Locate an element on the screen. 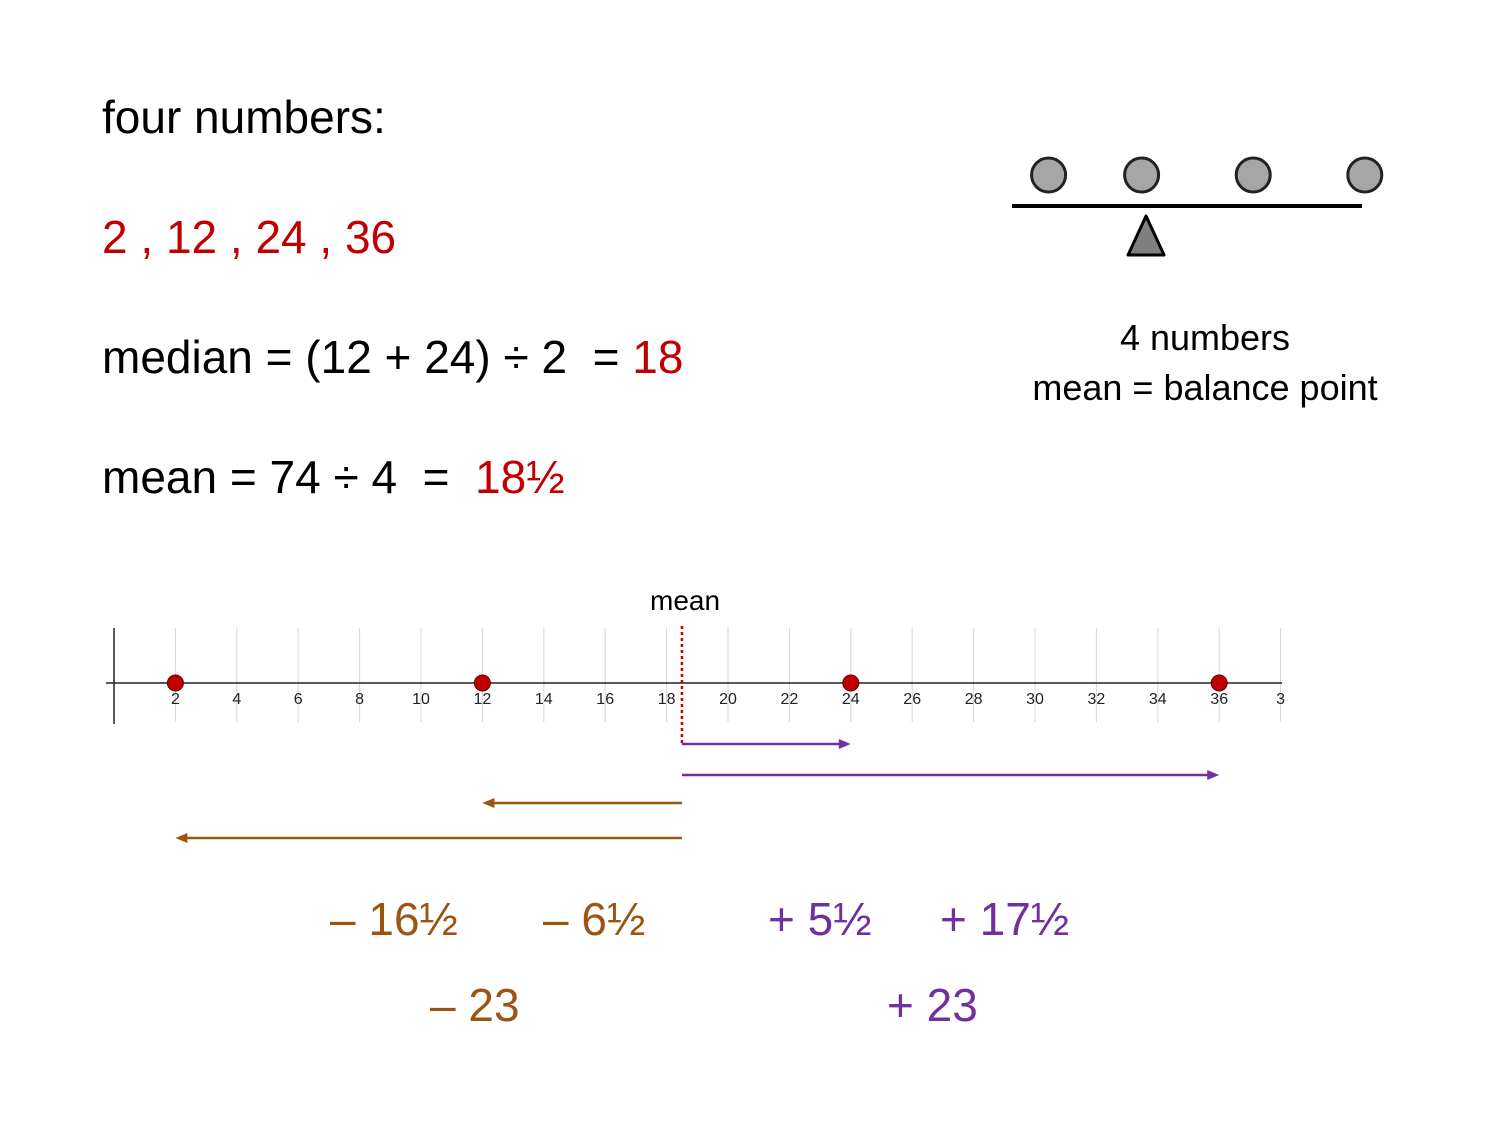 This screenshot has width=1500, height=1125. median-line: median = (12 + 24) ÷ 2 = 18 is located at coordinates (392, 357).